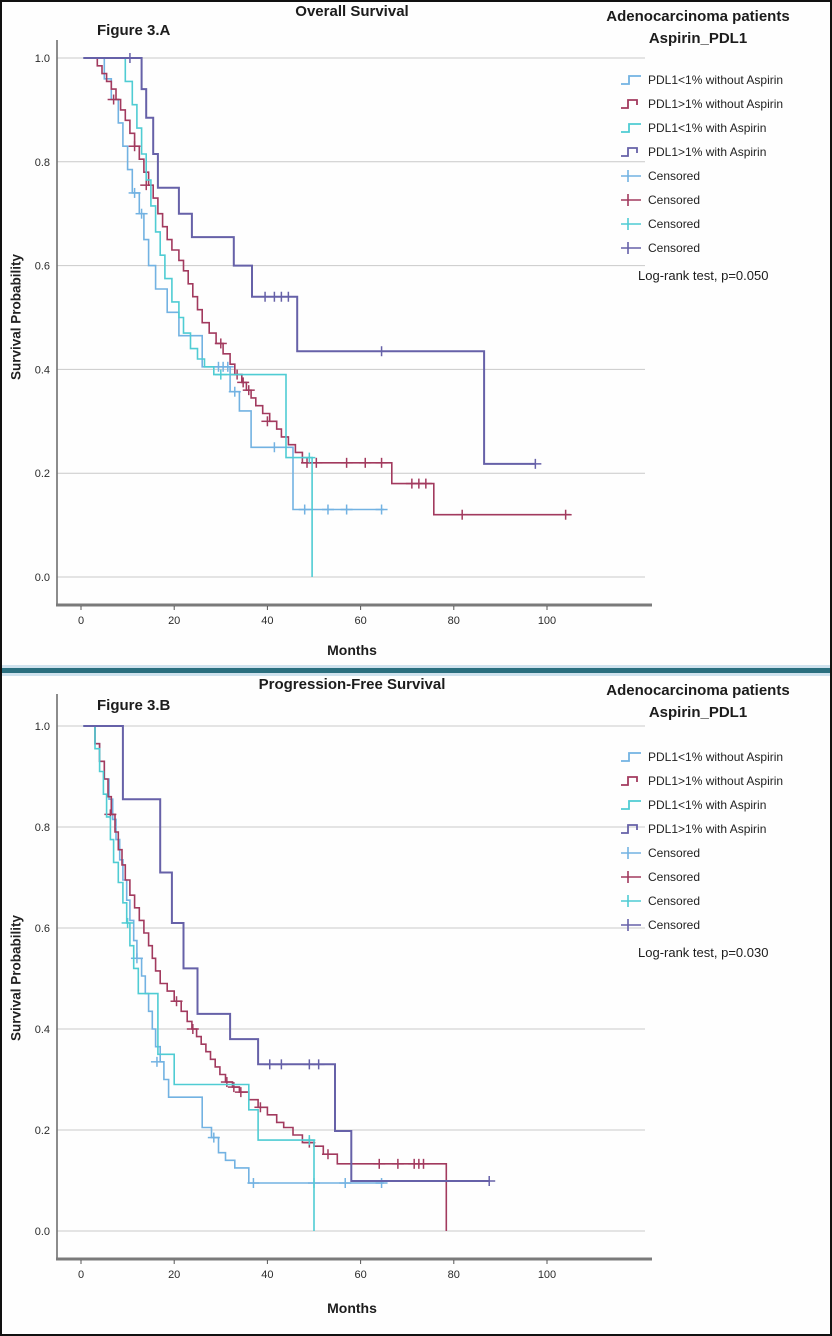  What do you see at coordinates (698, 712) in the screenshot?
I see `group-header-line2-pfs: Aspirin_PDL1` at bounding box center [698, 712].